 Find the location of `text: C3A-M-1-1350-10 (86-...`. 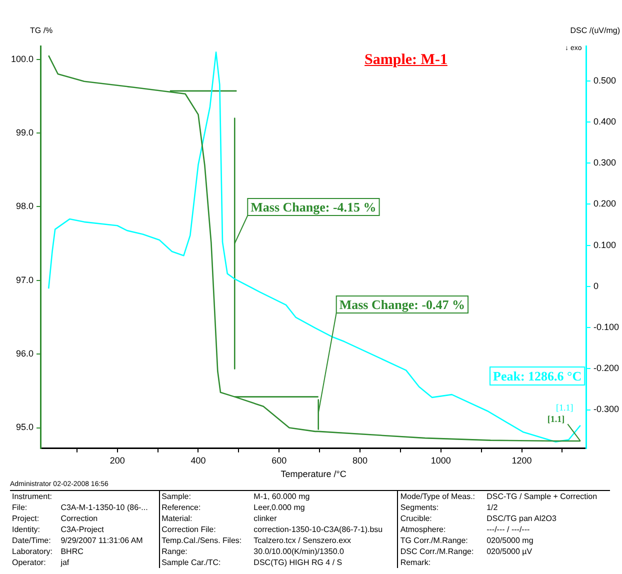

text: C3A-M-1-1350-10 (86-... is located at coordinates (104, 507).